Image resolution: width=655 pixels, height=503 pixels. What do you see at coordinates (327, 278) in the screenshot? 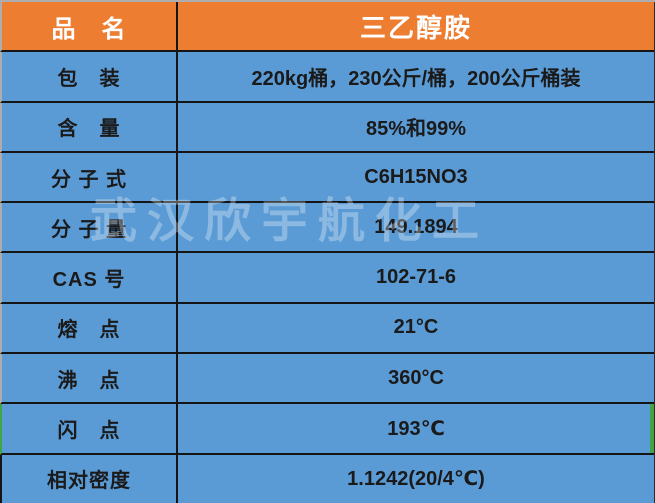
I see `table-row-cas-number: CAS 号 102-71-6` at bounding box center [327, 278].